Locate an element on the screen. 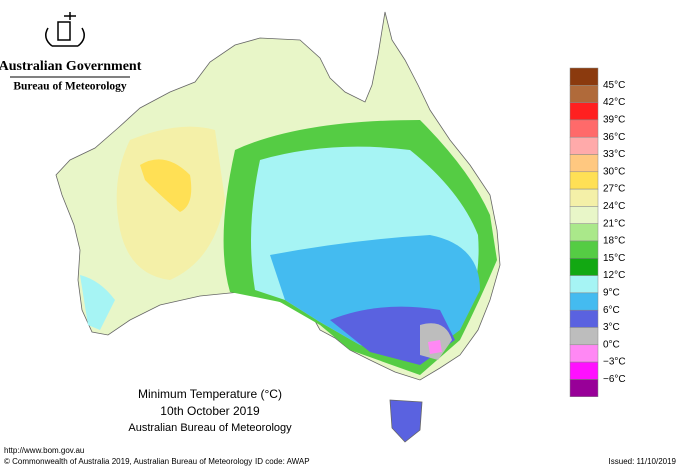 Image resolution: width=680 pixels, height=467 pixels. legend-label: −3°C is located at coordinates (614, 362).